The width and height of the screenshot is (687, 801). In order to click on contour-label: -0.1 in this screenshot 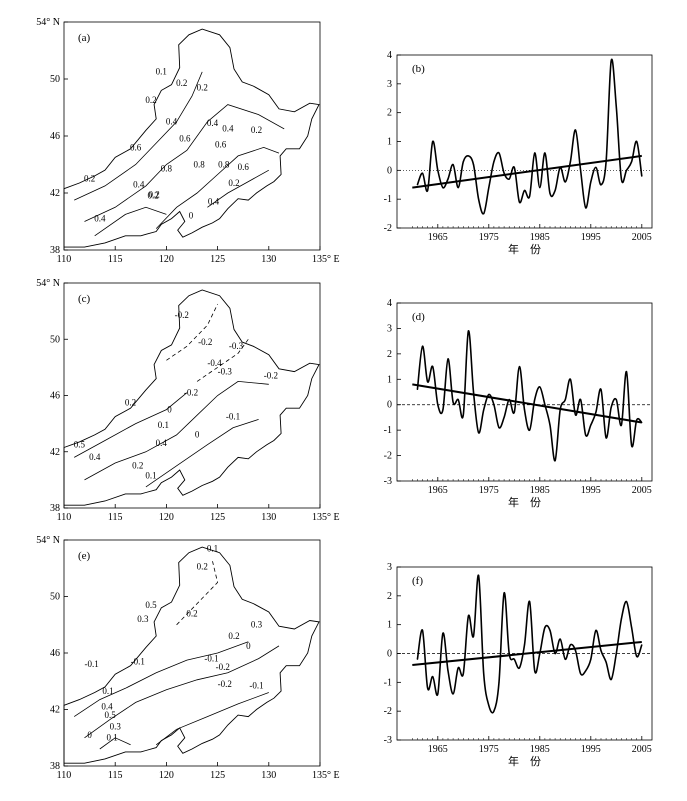, I will do `click(138, 661)`.